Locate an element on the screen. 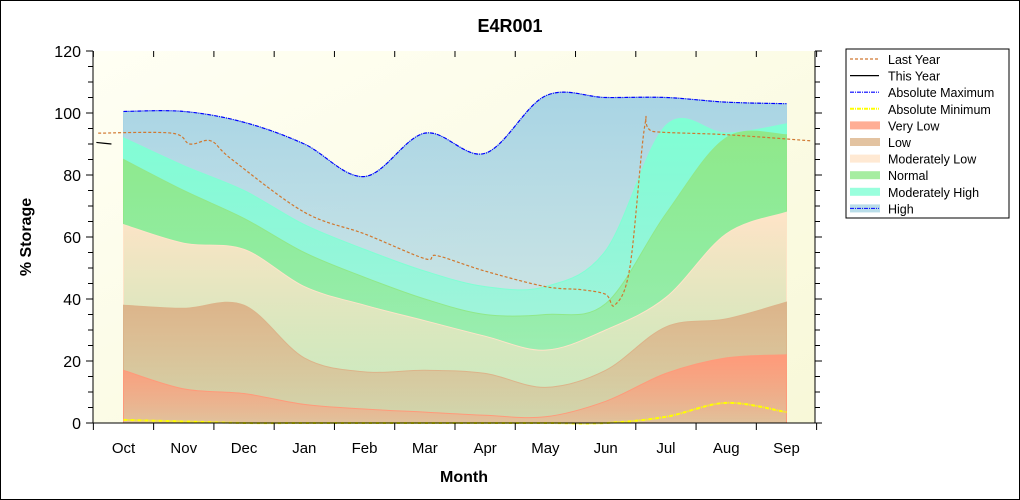 The width and height of the screenshot is (1020, 500). legend-label: Absolute Maximum is located at coordinates (941, 93).